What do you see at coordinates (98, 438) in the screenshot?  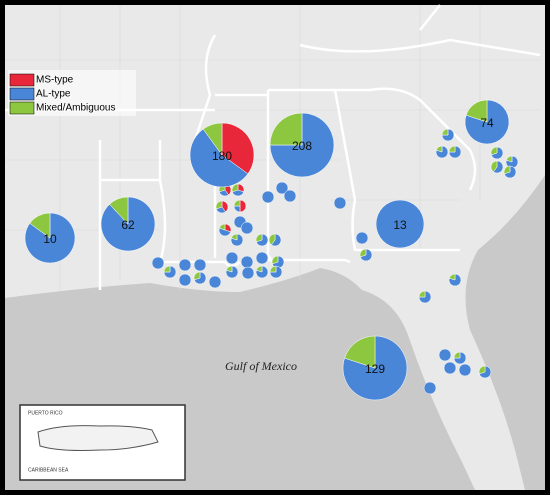 I see `puerto-rico-outline` at bounding box center [98, 438].